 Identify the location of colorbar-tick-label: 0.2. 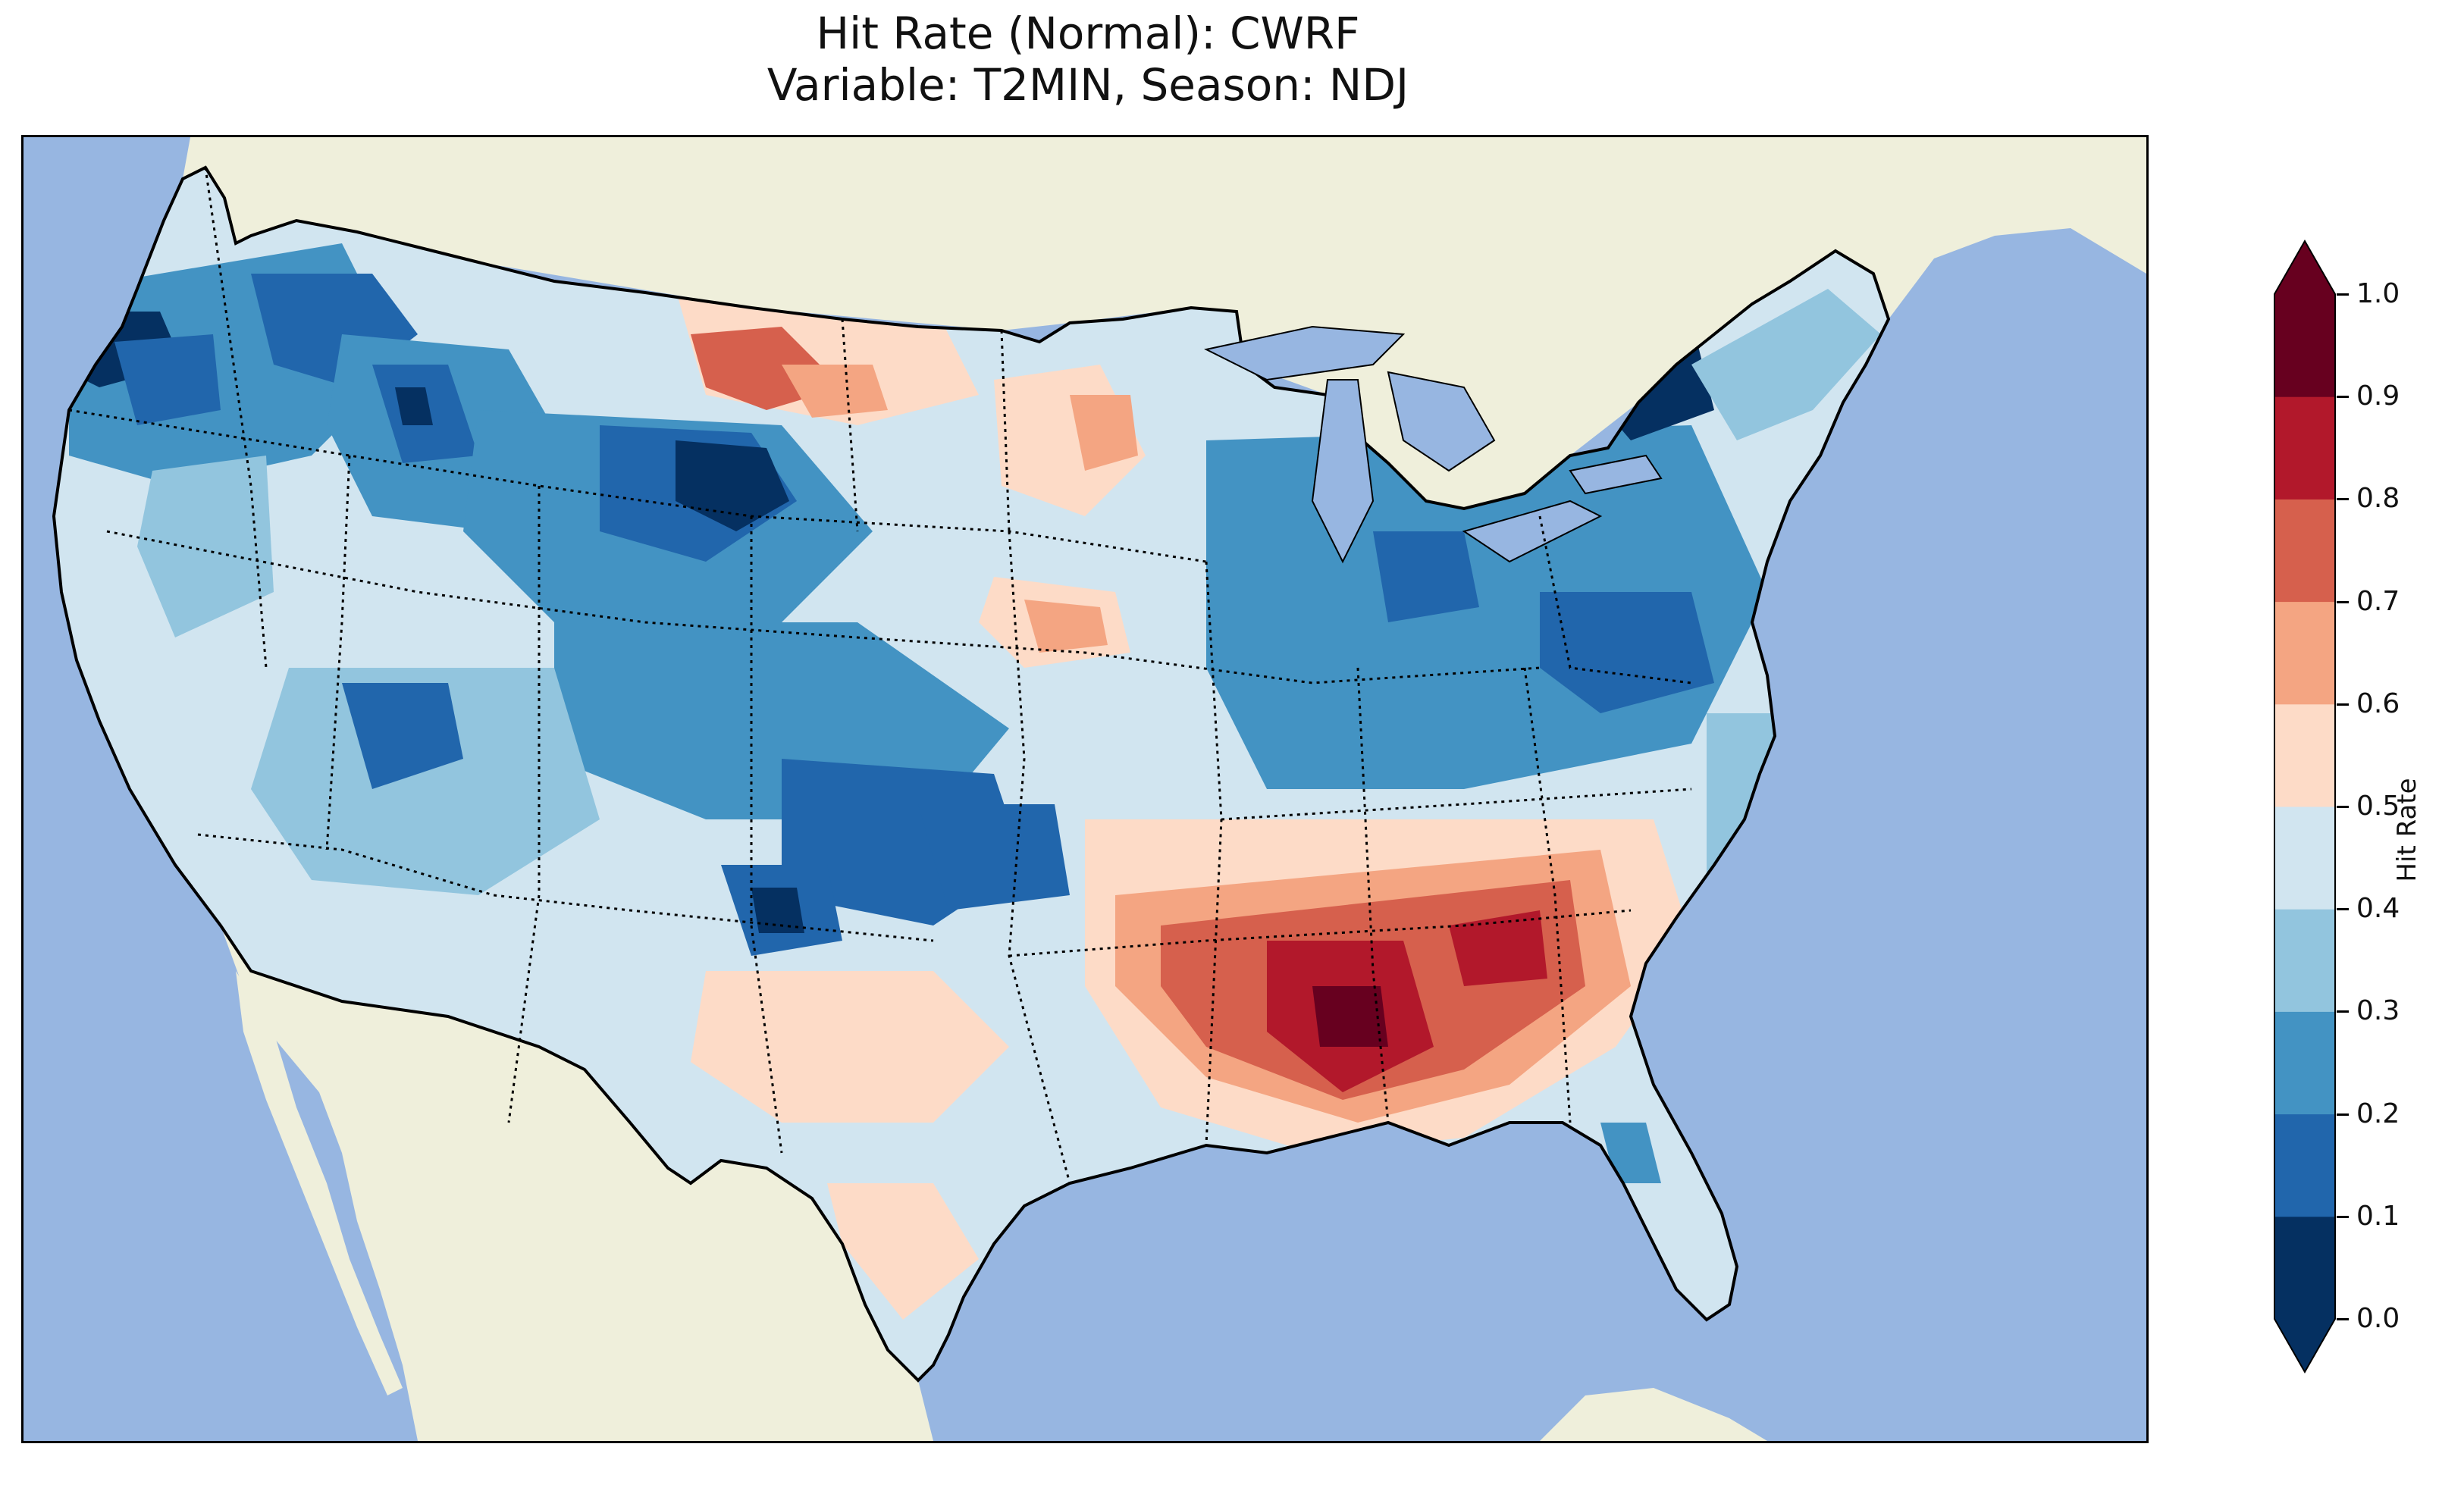
(2378, 1113).